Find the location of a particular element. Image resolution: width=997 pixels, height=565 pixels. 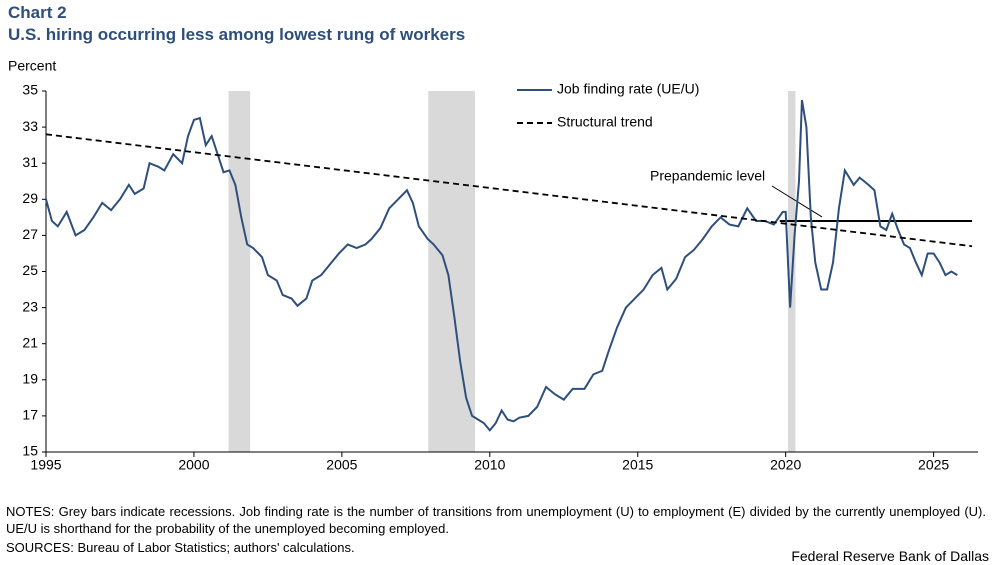

y-tick-label: 23 is located at coordinates (30, 306).